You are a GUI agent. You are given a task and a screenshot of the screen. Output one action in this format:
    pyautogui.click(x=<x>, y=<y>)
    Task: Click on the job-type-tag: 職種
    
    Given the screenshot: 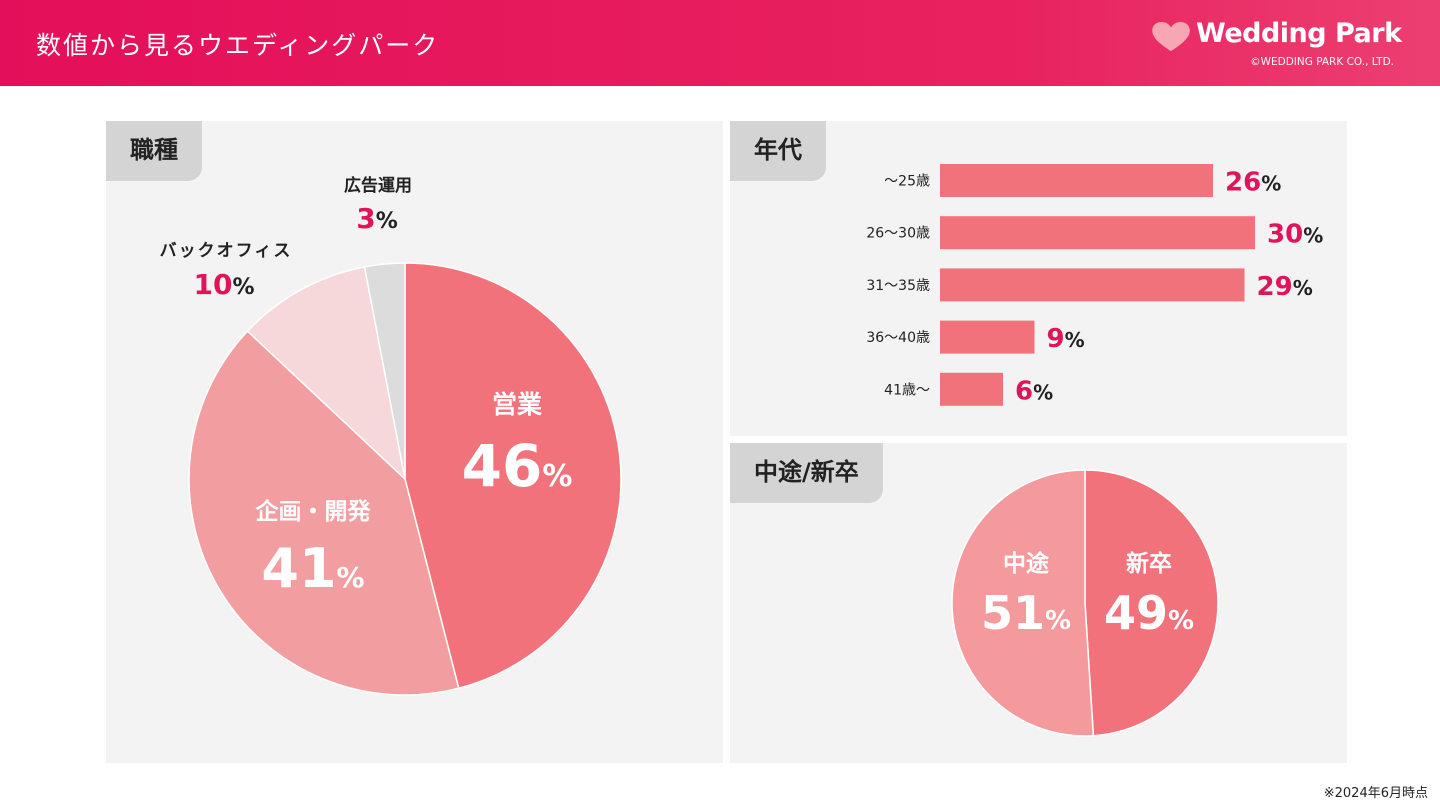 What is the action you would take?
    pyautogui.click(x=154, y=151)
    